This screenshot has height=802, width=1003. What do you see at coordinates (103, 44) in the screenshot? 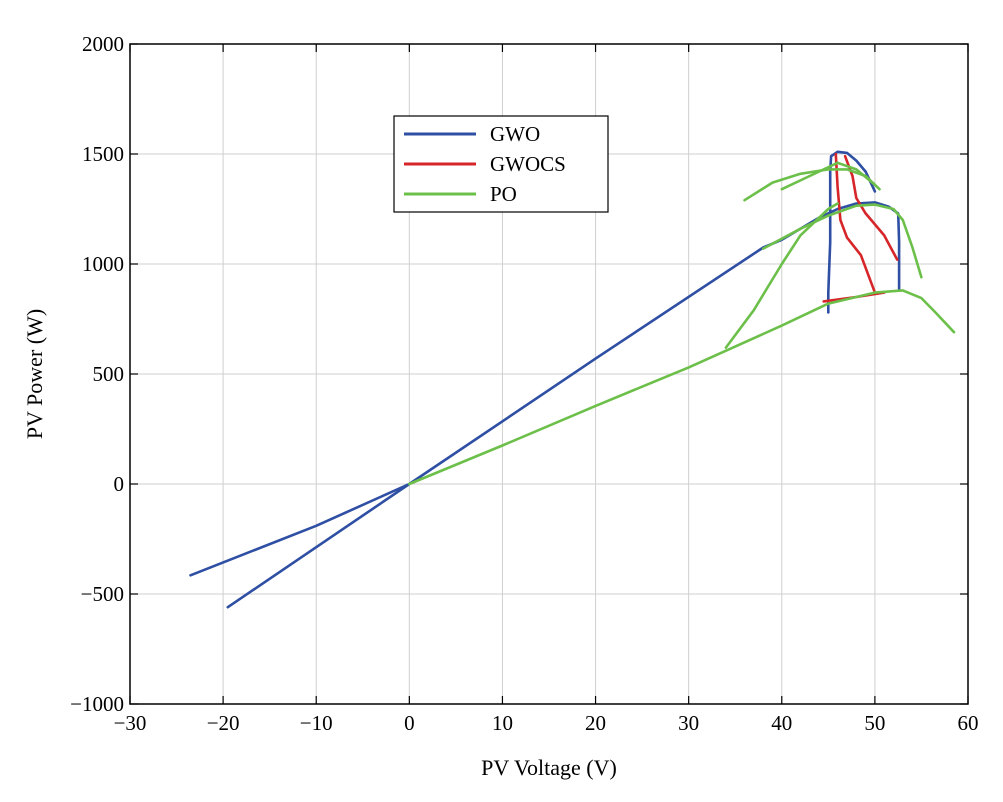
I see `y-tick-label: 2000` at bounding box center [103, 44].